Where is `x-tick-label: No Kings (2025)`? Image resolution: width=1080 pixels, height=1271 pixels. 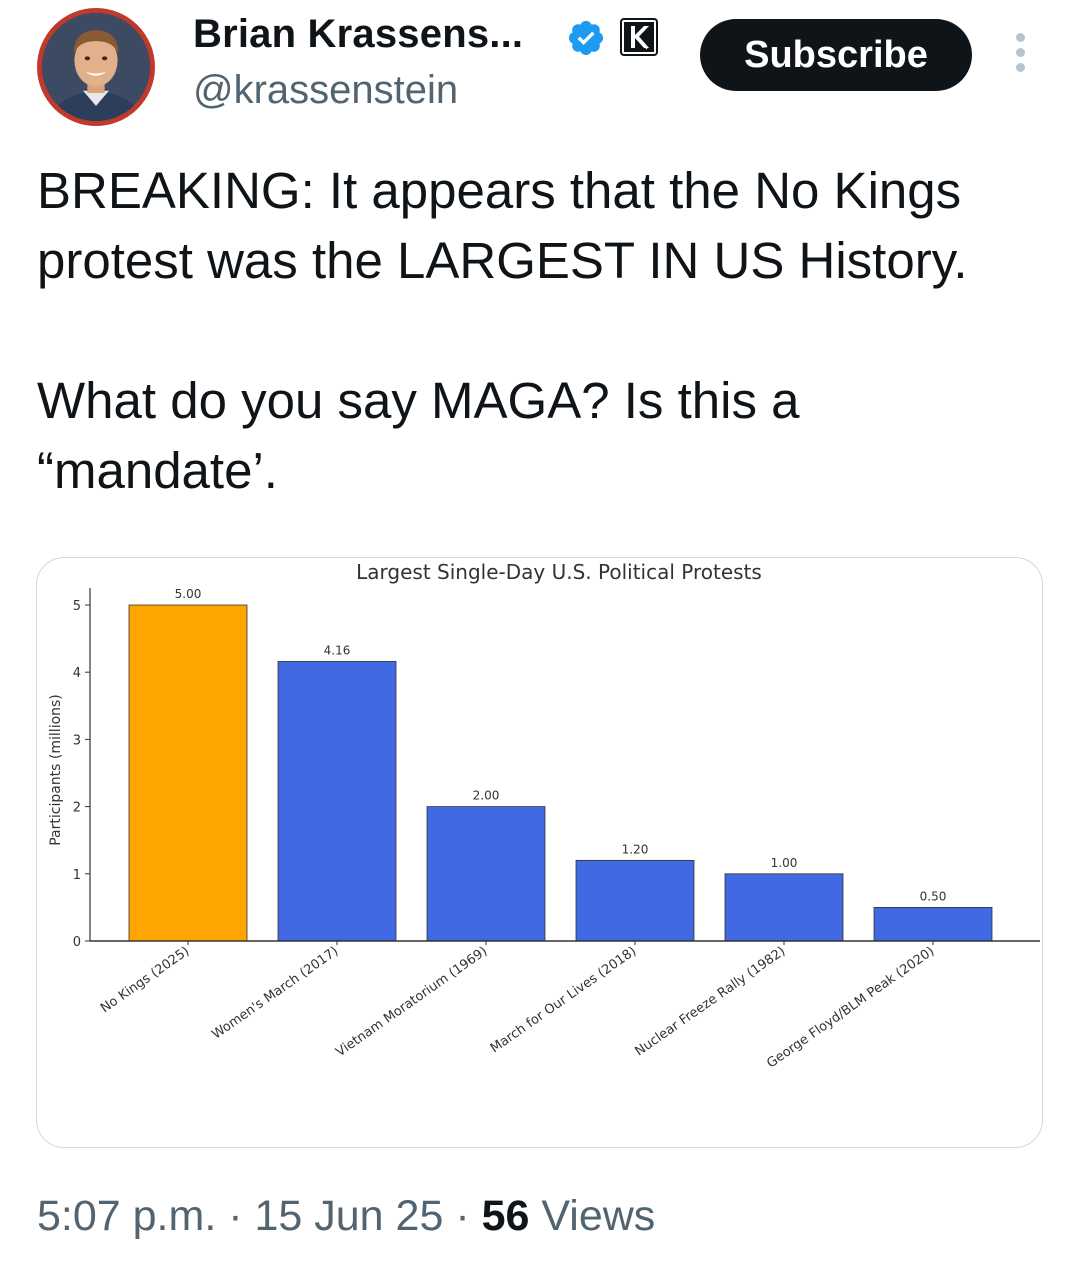 x-tick-label: No Kings (2025) is located at coordinates (145, 980).